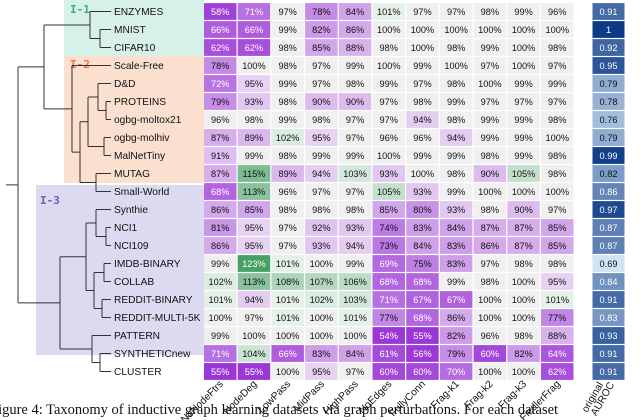 The width and height of the screenshot is (640, 420). What do you see at coordinates (608, 30) in the screenshot?
I see `auroc-value: 1` at bounding box center [608, 30].